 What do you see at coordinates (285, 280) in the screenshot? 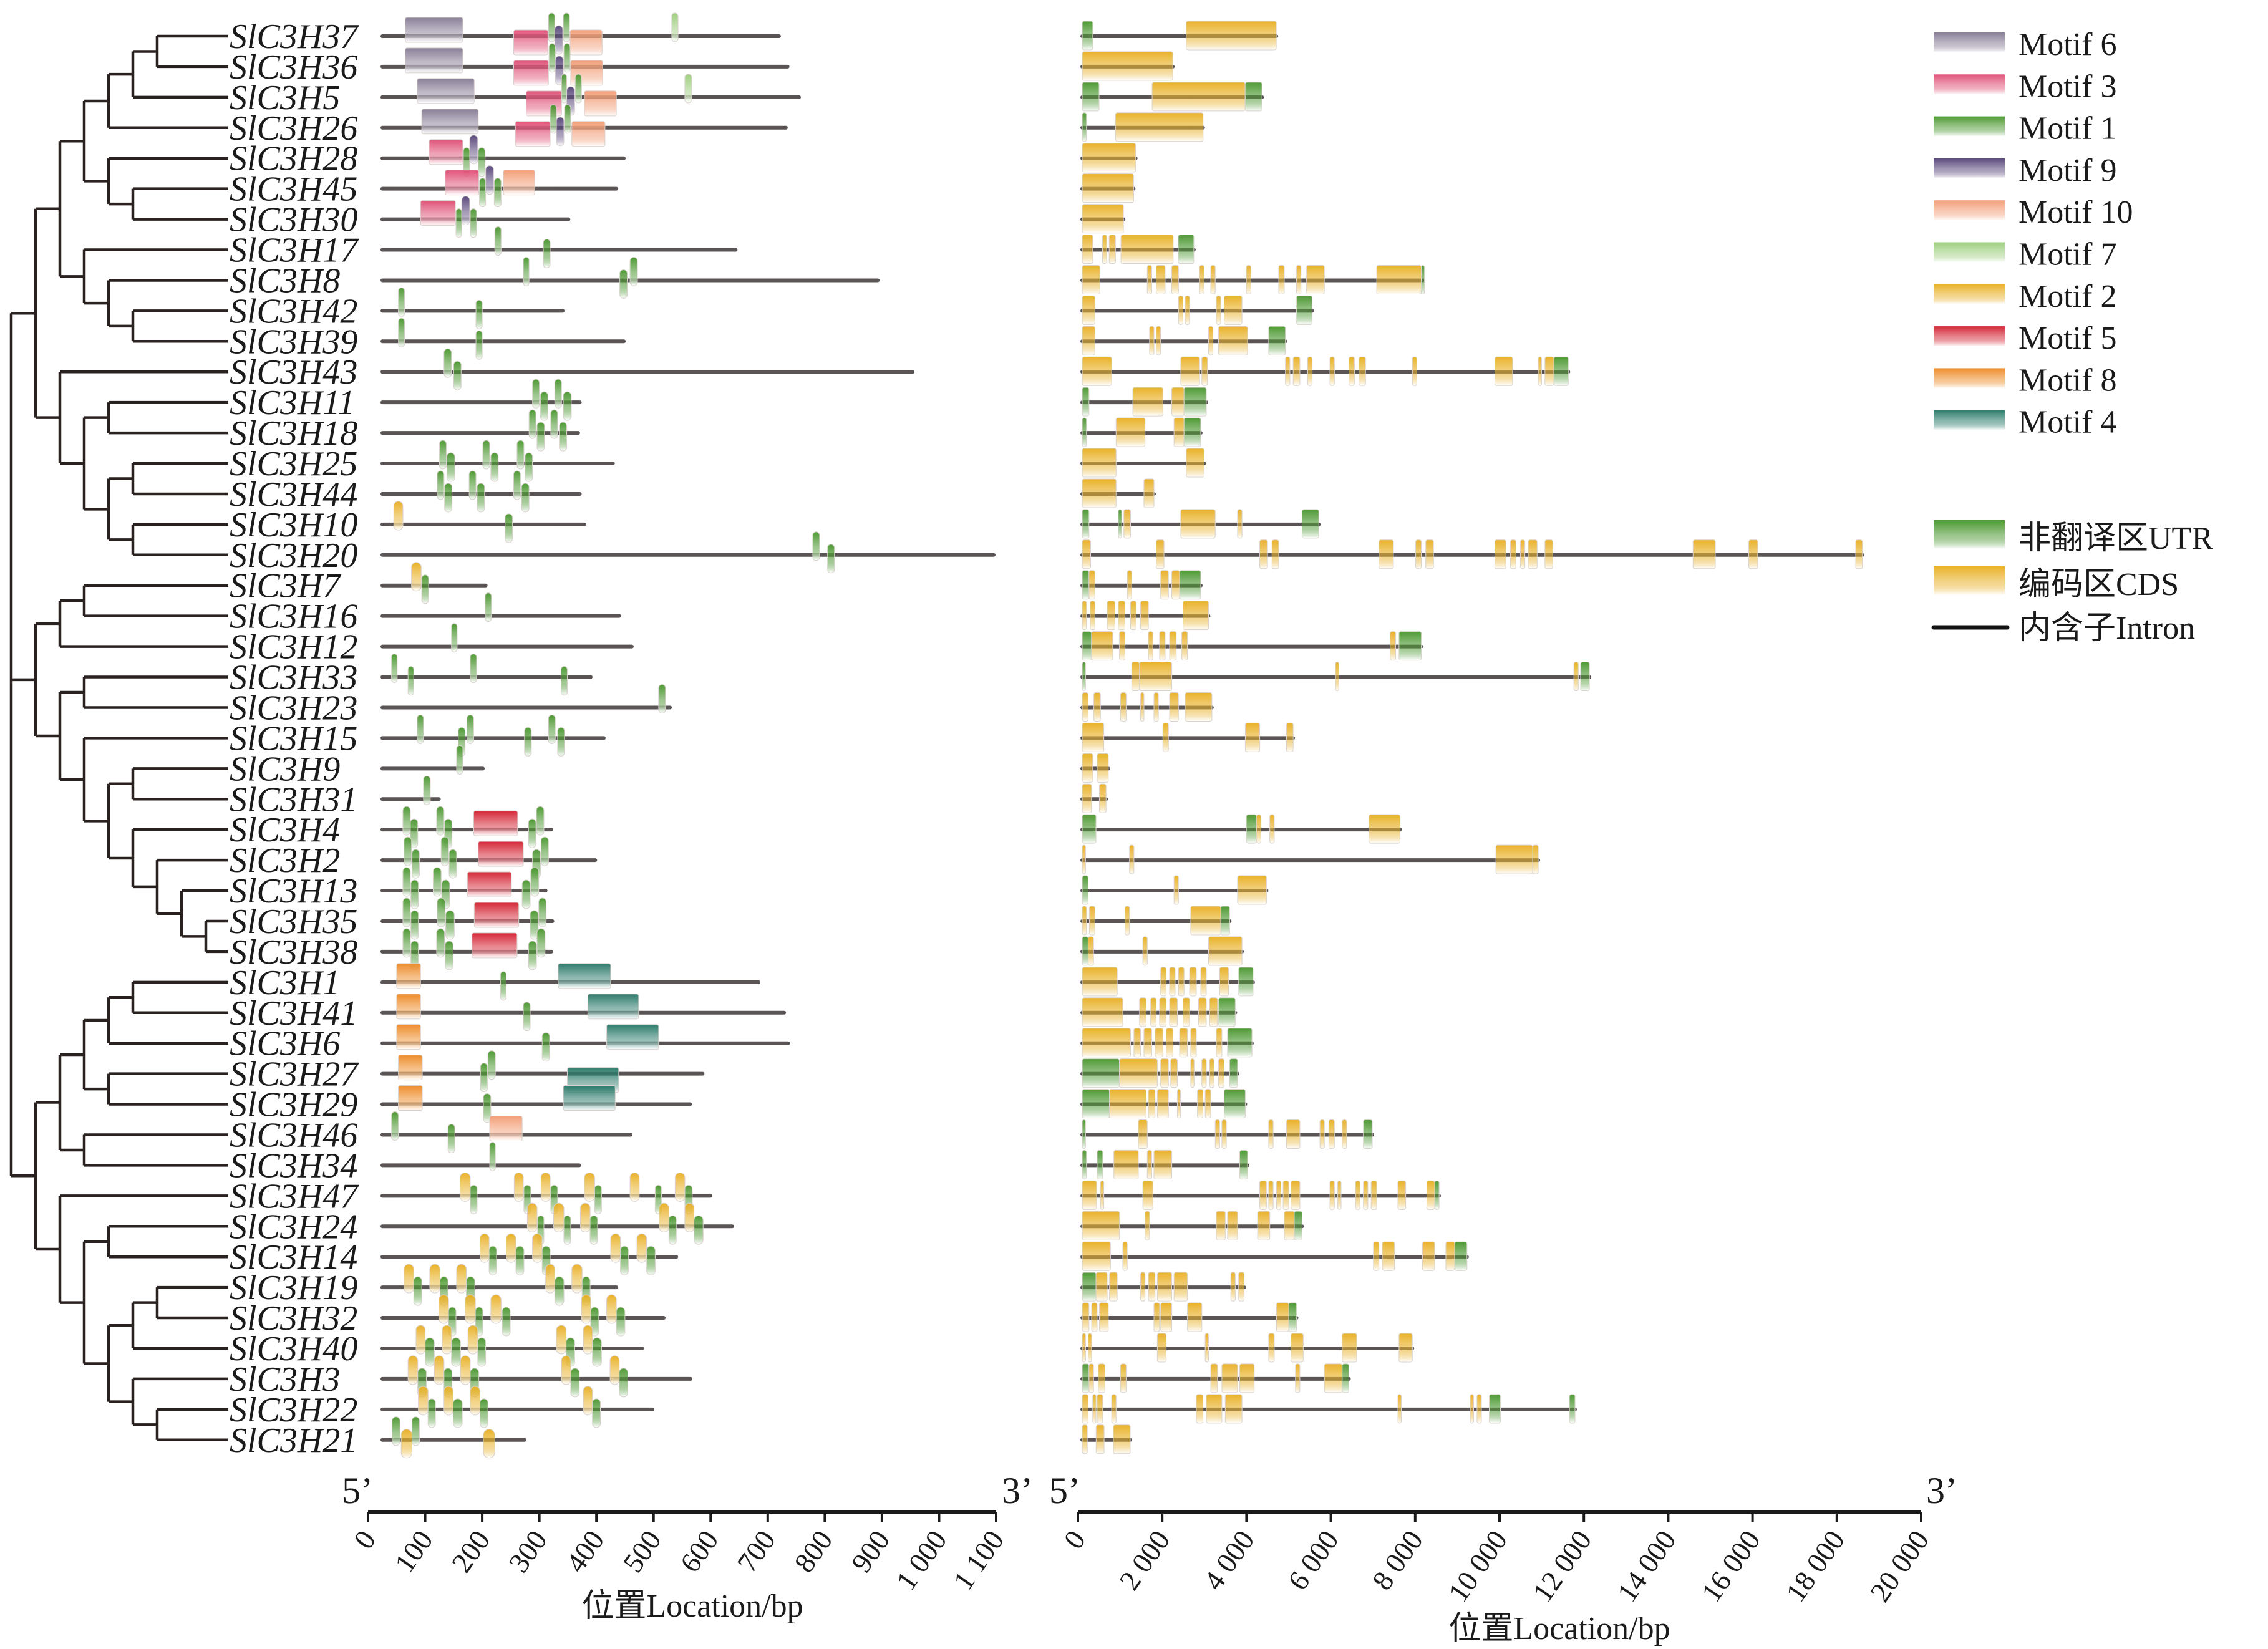
I see `gene-label: SlC3H8` at bounding box center [285, 280].